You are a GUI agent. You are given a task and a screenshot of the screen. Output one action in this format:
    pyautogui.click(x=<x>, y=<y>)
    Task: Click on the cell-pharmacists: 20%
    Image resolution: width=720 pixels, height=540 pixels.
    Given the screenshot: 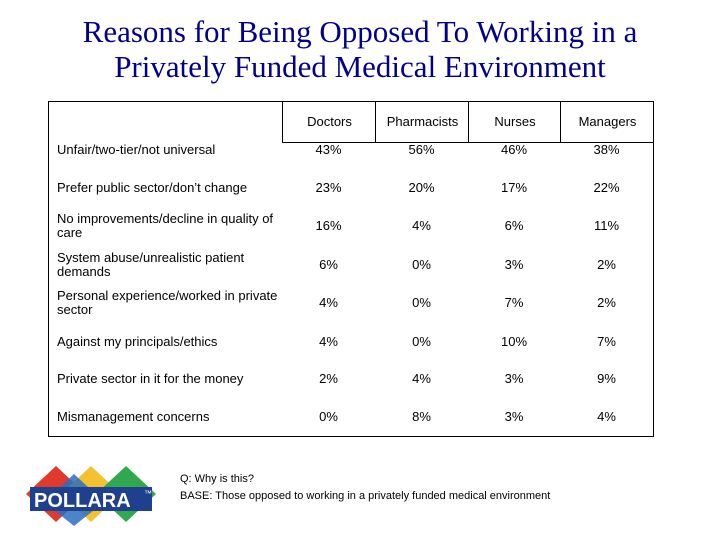 What is the action you would take?
    pyautogui.click(x=421, y=187)
    